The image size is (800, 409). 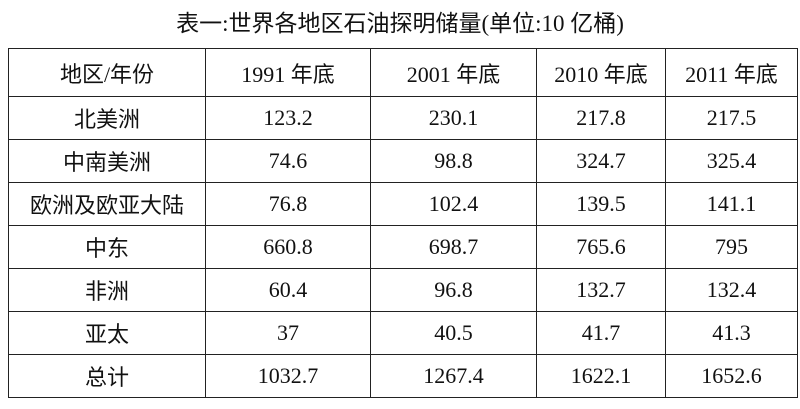 What do you see at coordinates (288, 376) in the screenshot?
I see `value-cell: 1032.7` at bounding box center [288, 376].